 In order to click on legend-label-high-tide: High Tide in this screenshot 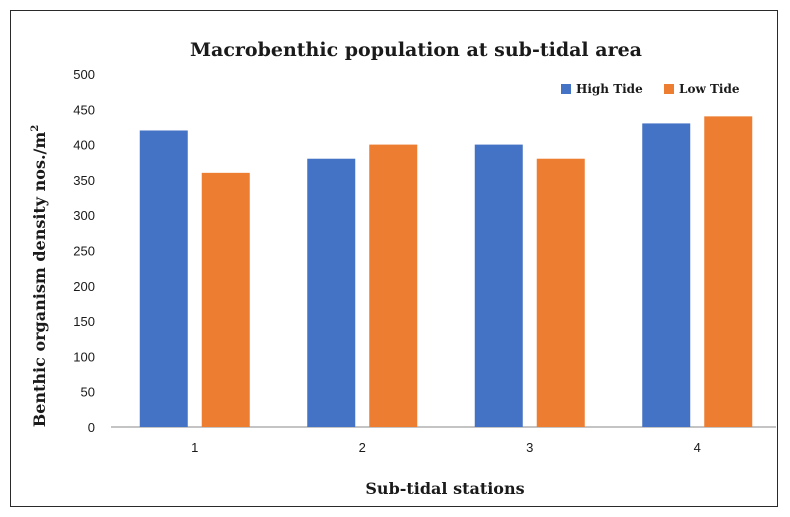, I will do `click(609, 89)`.